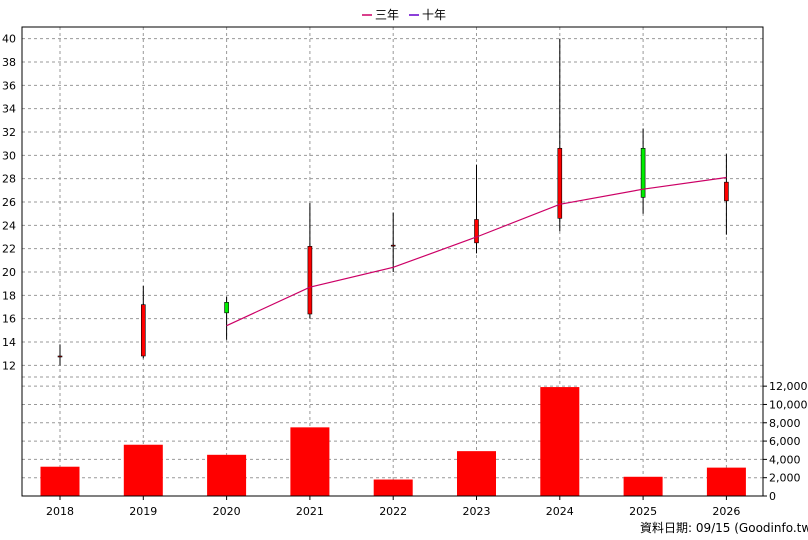 The height and width of the screenshot is (540, 808). Describe the element at coordinates (9, 109) in the screenshot. I see `price-tick-label: 34` at that location.